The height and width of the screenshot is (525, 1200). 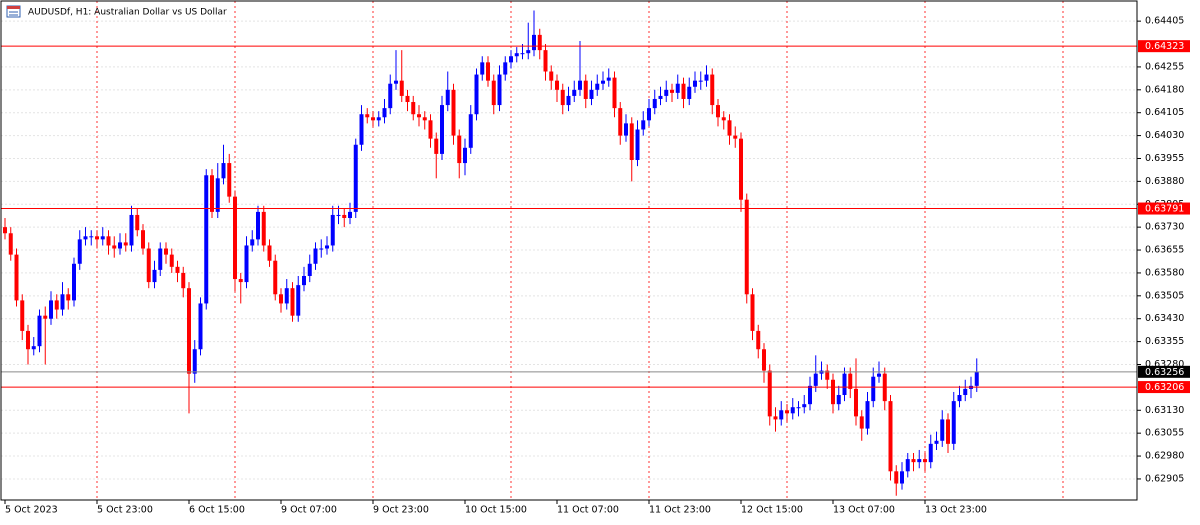 What do you see at coordinates (1164, 372) in the screenshot?
I see `price-label: 0.63256` at bounding box center [1164, 372].